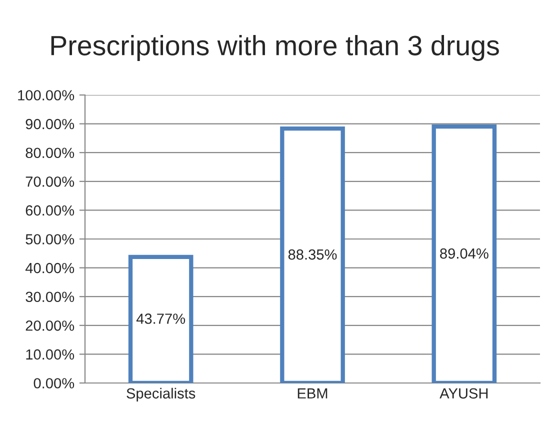  What do you see at coordinates (50, 325) in the screenshot?
I see `y-tick-label: 20.00%` at bounding box center [50, 325].